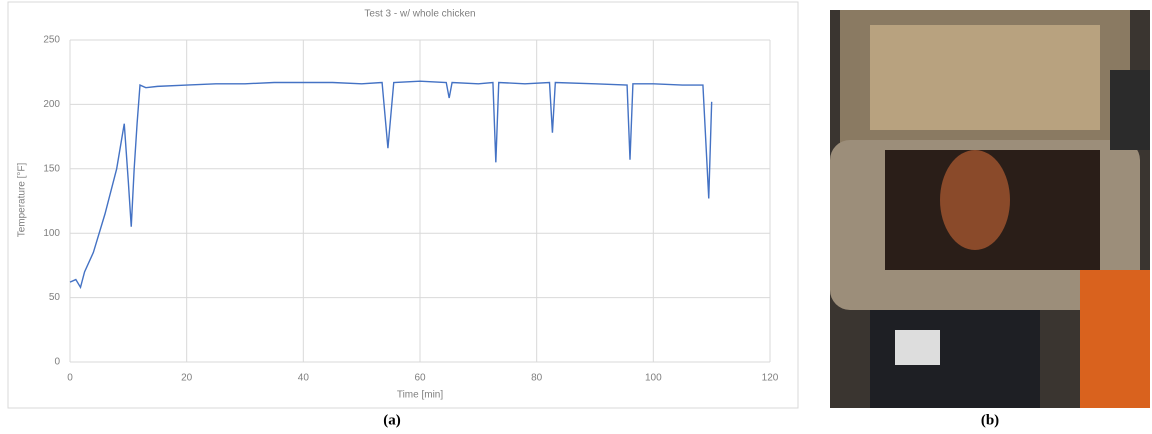 This screenshot has width=1152, height=434. I want to click on y-tick-label: 0, so click(57, 362).